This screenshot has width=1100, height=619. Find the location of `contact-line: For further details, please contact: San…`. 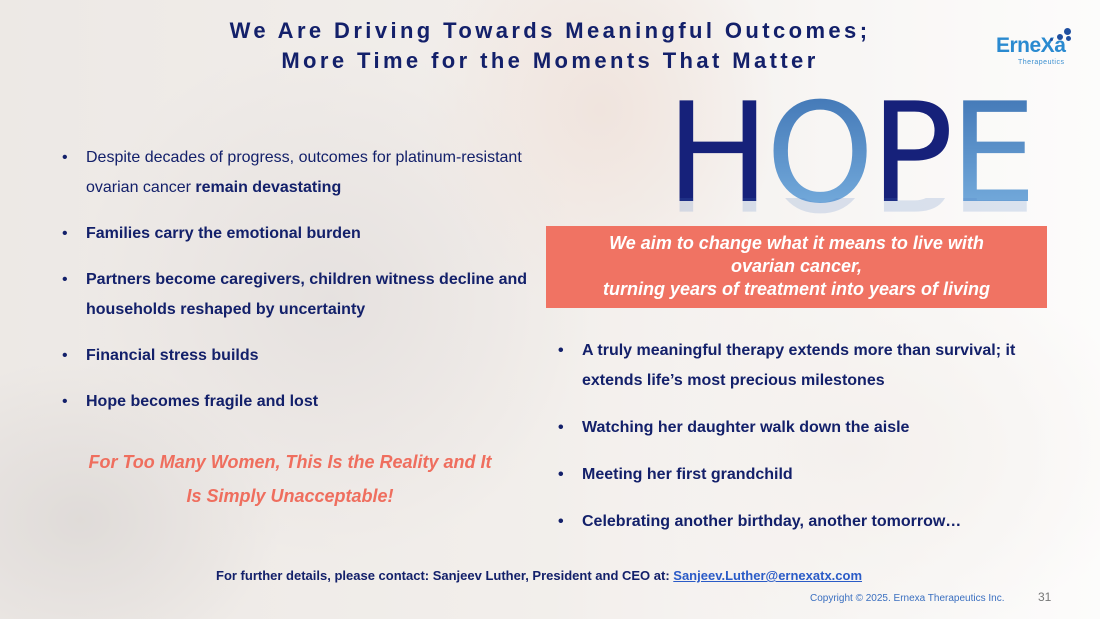

contact-line: For further details, please contact: San… is located at coordinates (539, 575).